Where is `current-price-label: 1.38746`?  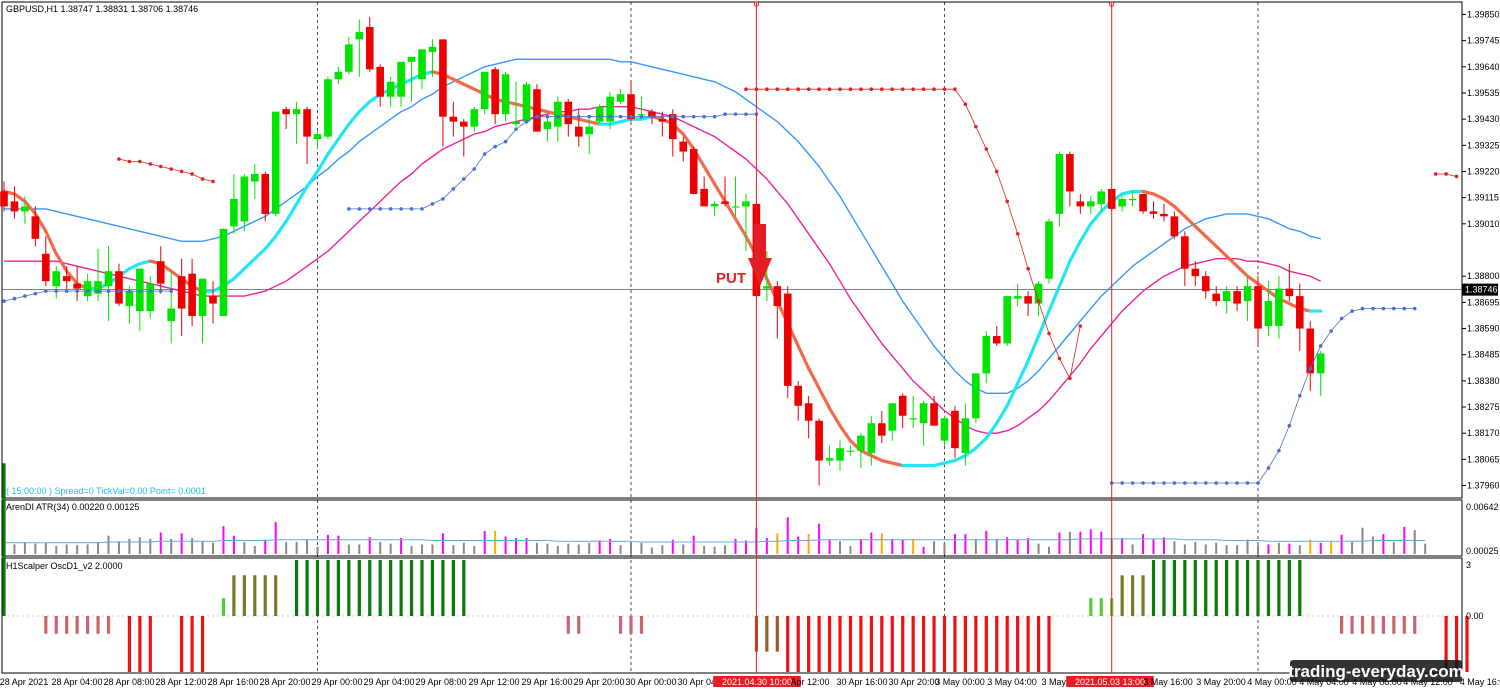 current-price-label: 1.38746 is located at coordinates (1481, 290).